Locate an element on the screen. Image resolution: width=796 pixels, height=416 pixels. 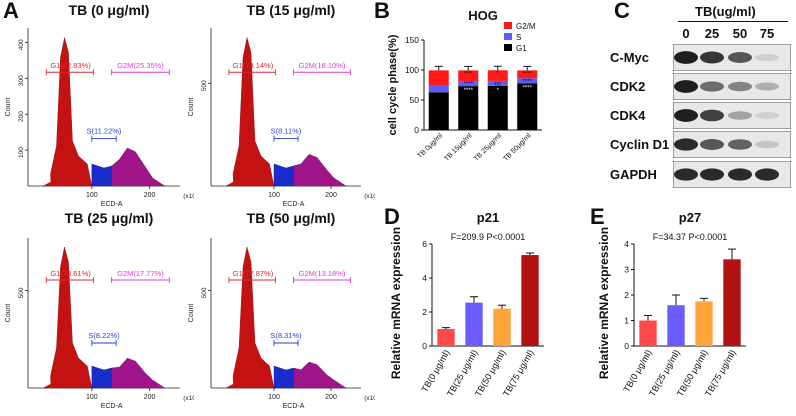
legend-label: G1 is located at coordinates (521, 48).